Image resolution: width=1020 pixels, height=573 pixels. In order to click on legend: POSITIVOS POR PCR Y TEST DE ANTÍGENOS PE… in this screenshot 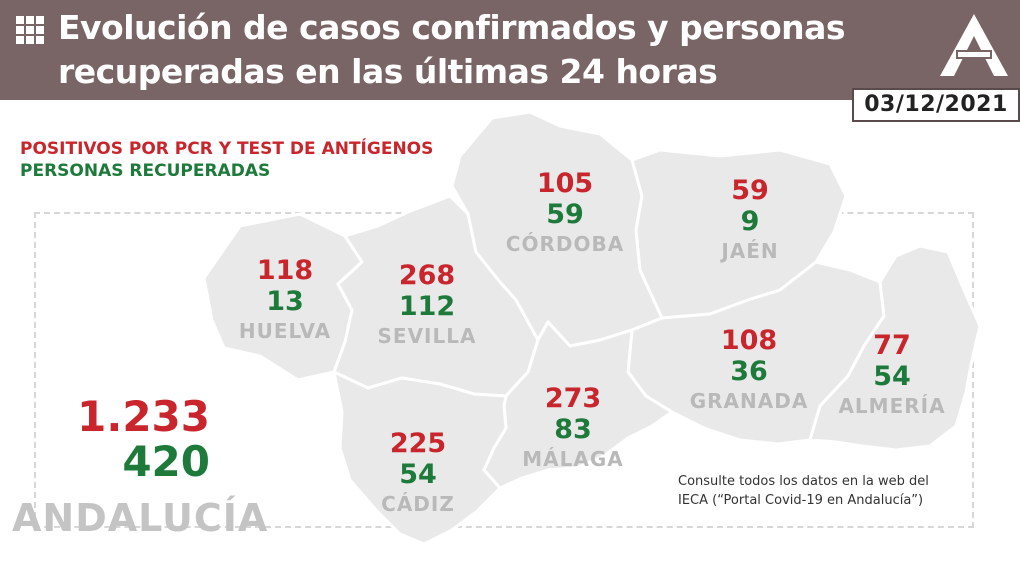, I will do `click(226, 160)`.